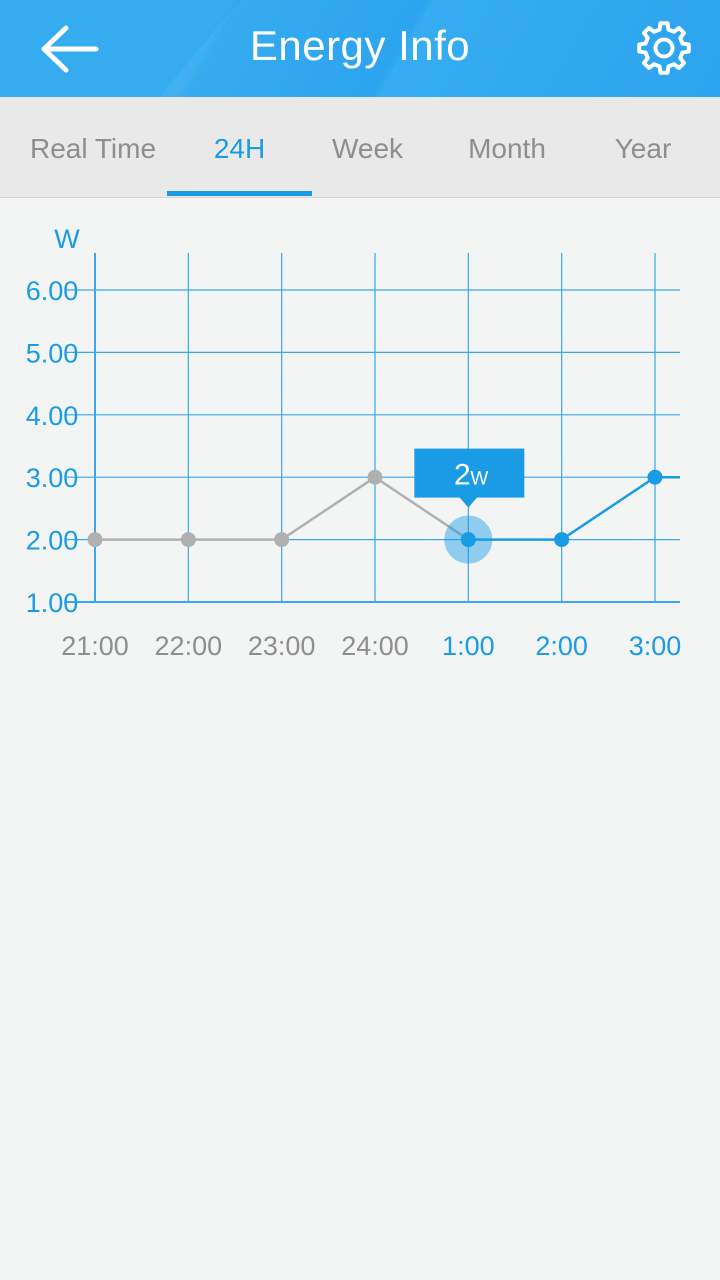  I want to click on tab-month: Month, so click(507, 148).